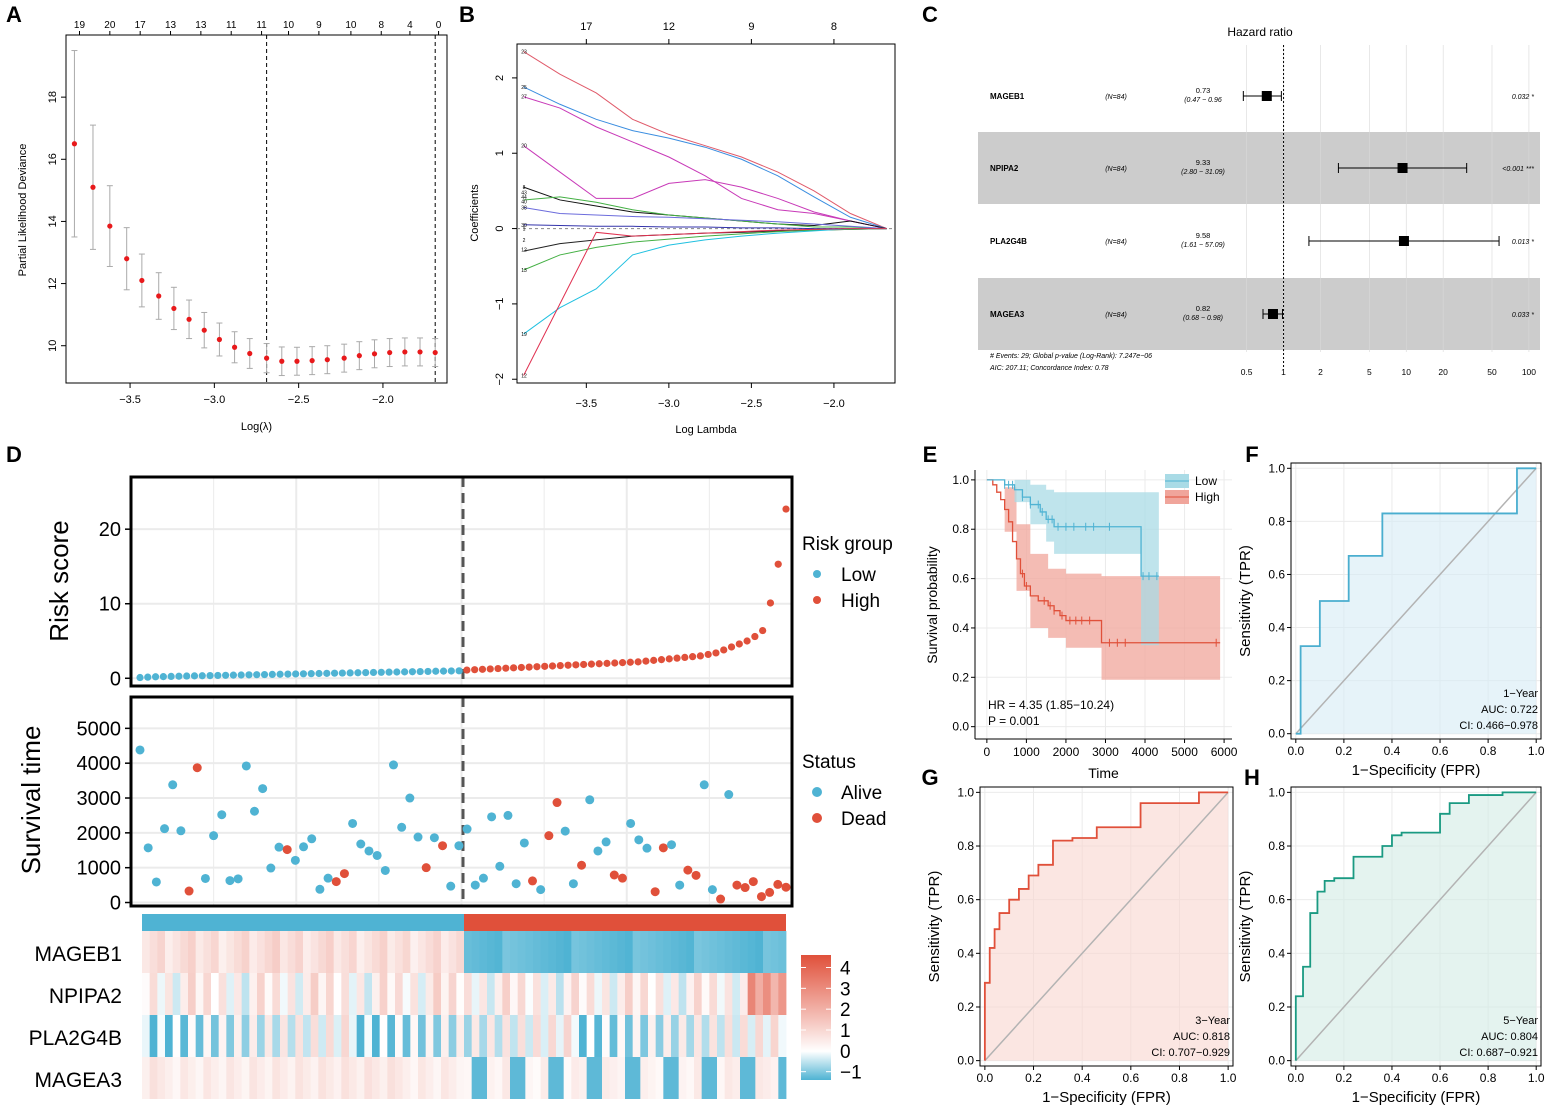  I want to click on heatmap-row-label: NPIPA2, so click(85, 996).